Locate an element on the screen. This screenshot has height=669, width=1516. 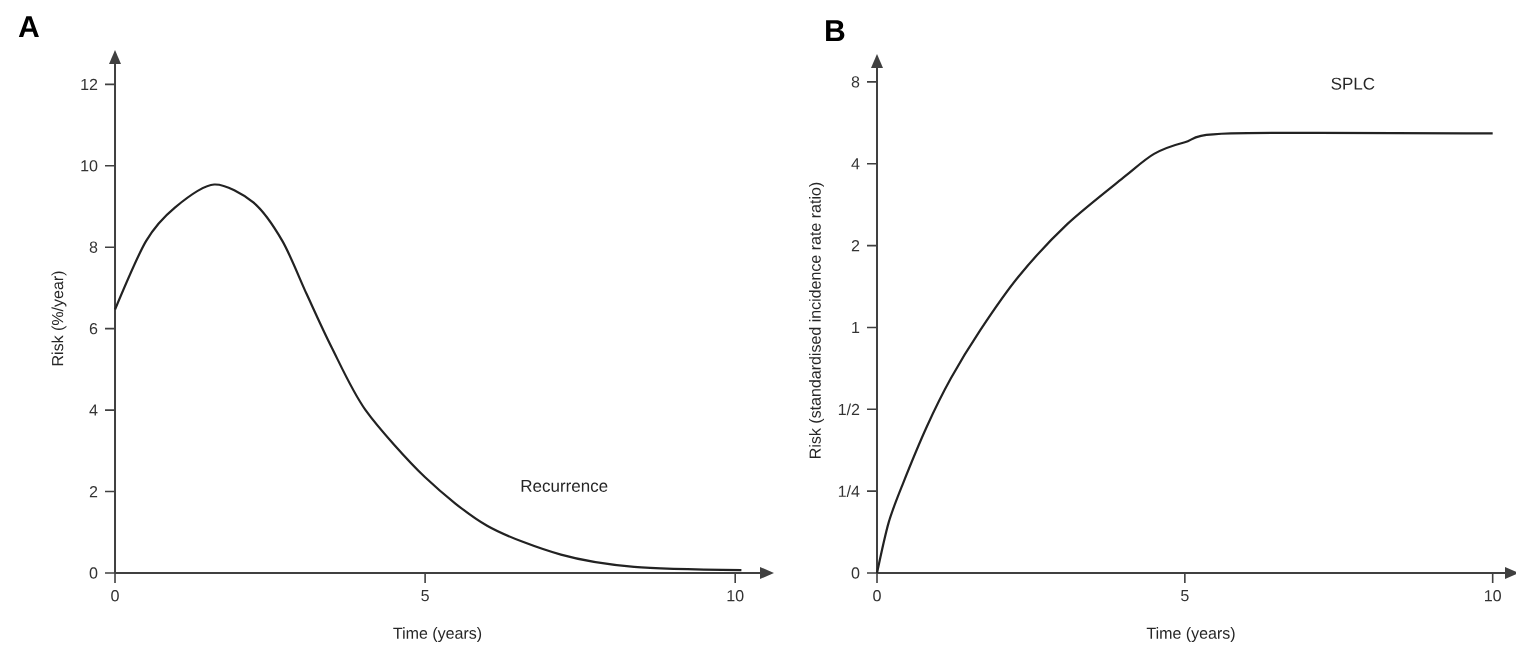
y-tick-label: 12 is located at coordinates (89, 84).